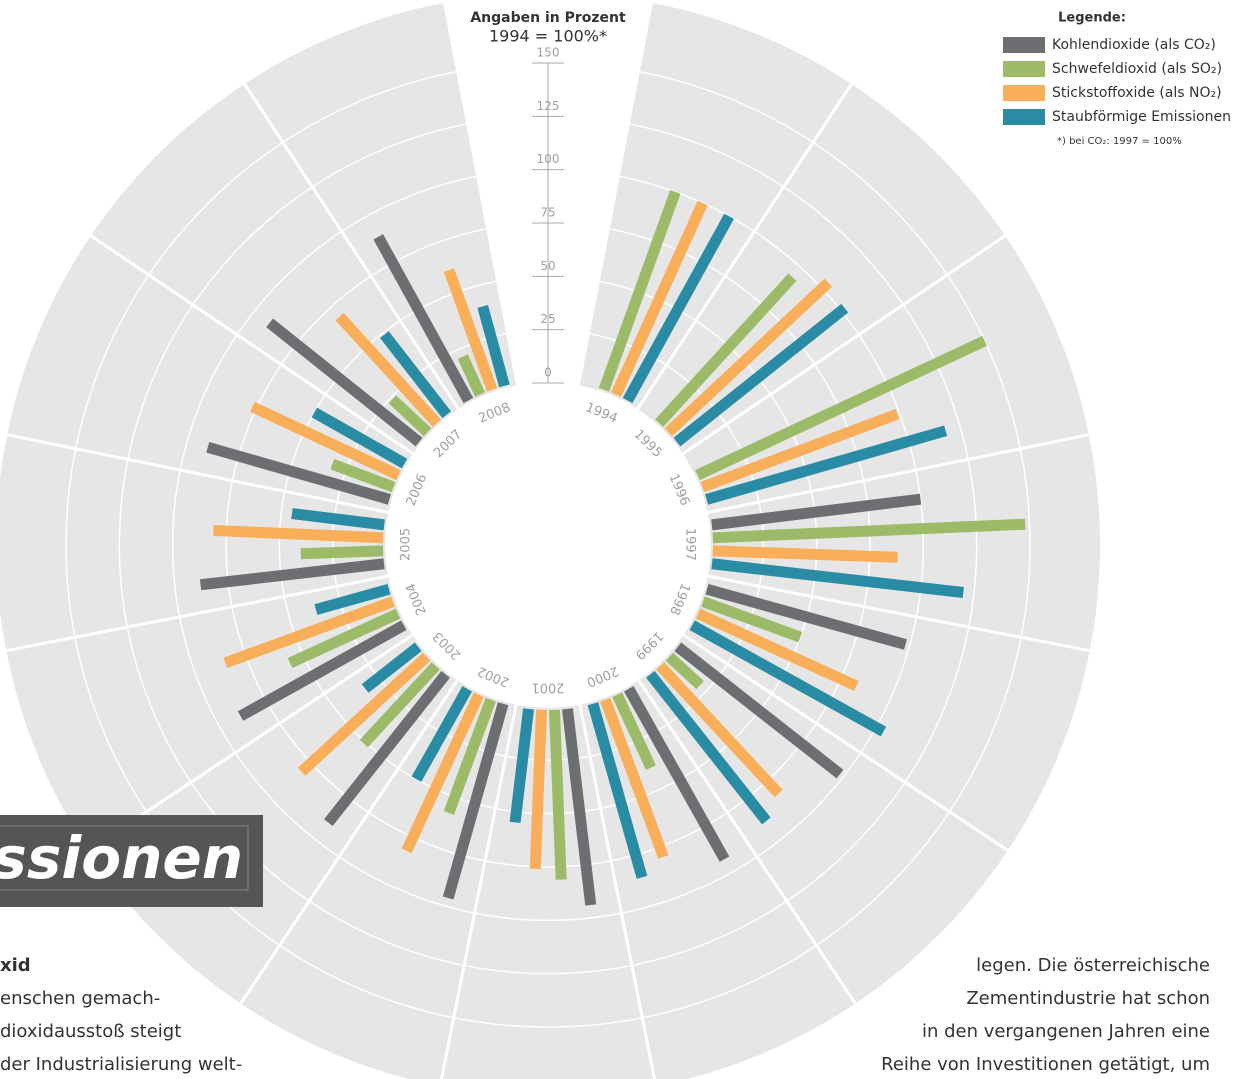 This screenshot has height=1079, width=1240. I want to click on y-tick-label: 150, so click(548, 53).